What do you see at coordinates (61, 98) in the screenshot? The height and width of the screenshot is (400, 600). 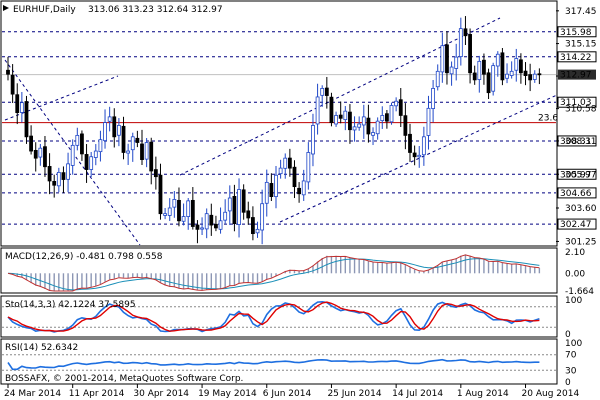 I see `resistance-trend-line` at bounding box center [61, 98].